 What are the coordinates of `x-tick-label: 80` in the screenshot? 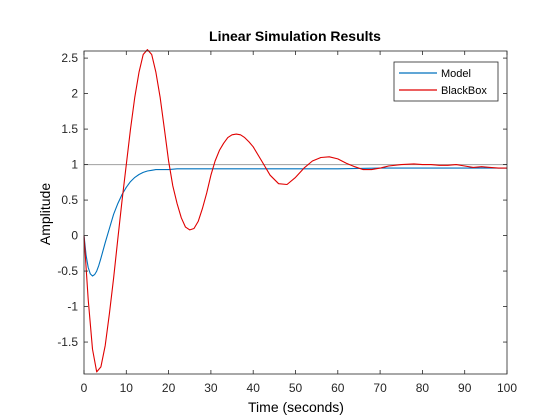 It's located at (423, 388).